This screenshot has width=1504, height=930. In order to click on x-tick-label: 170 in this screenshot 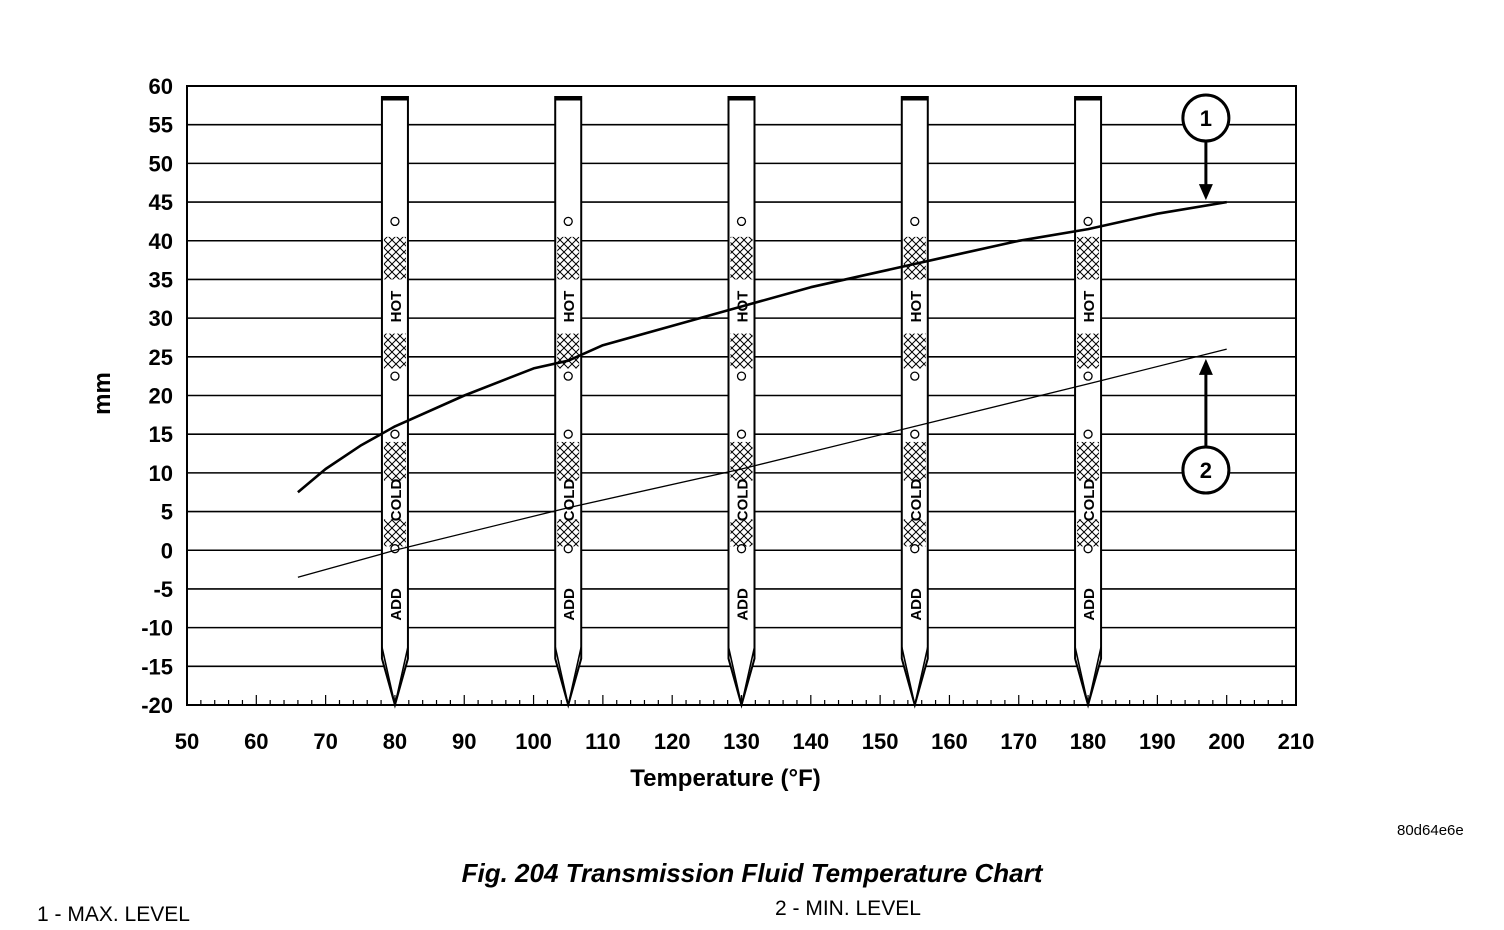, I will do `click(1018, 741)`.